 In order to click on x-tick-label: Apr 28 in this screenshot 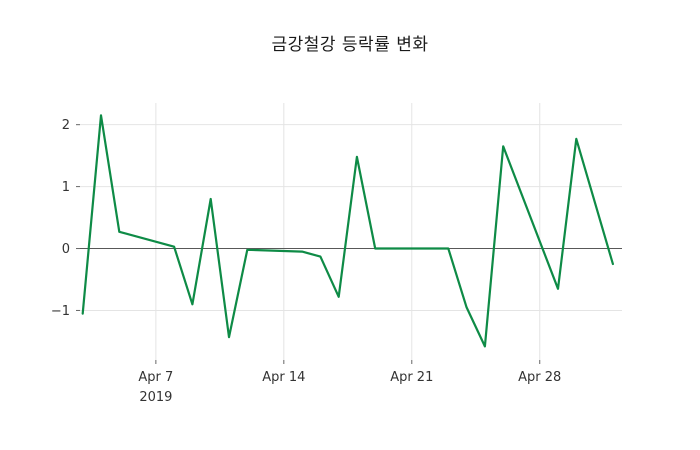, I will do `click(539, 377)`.